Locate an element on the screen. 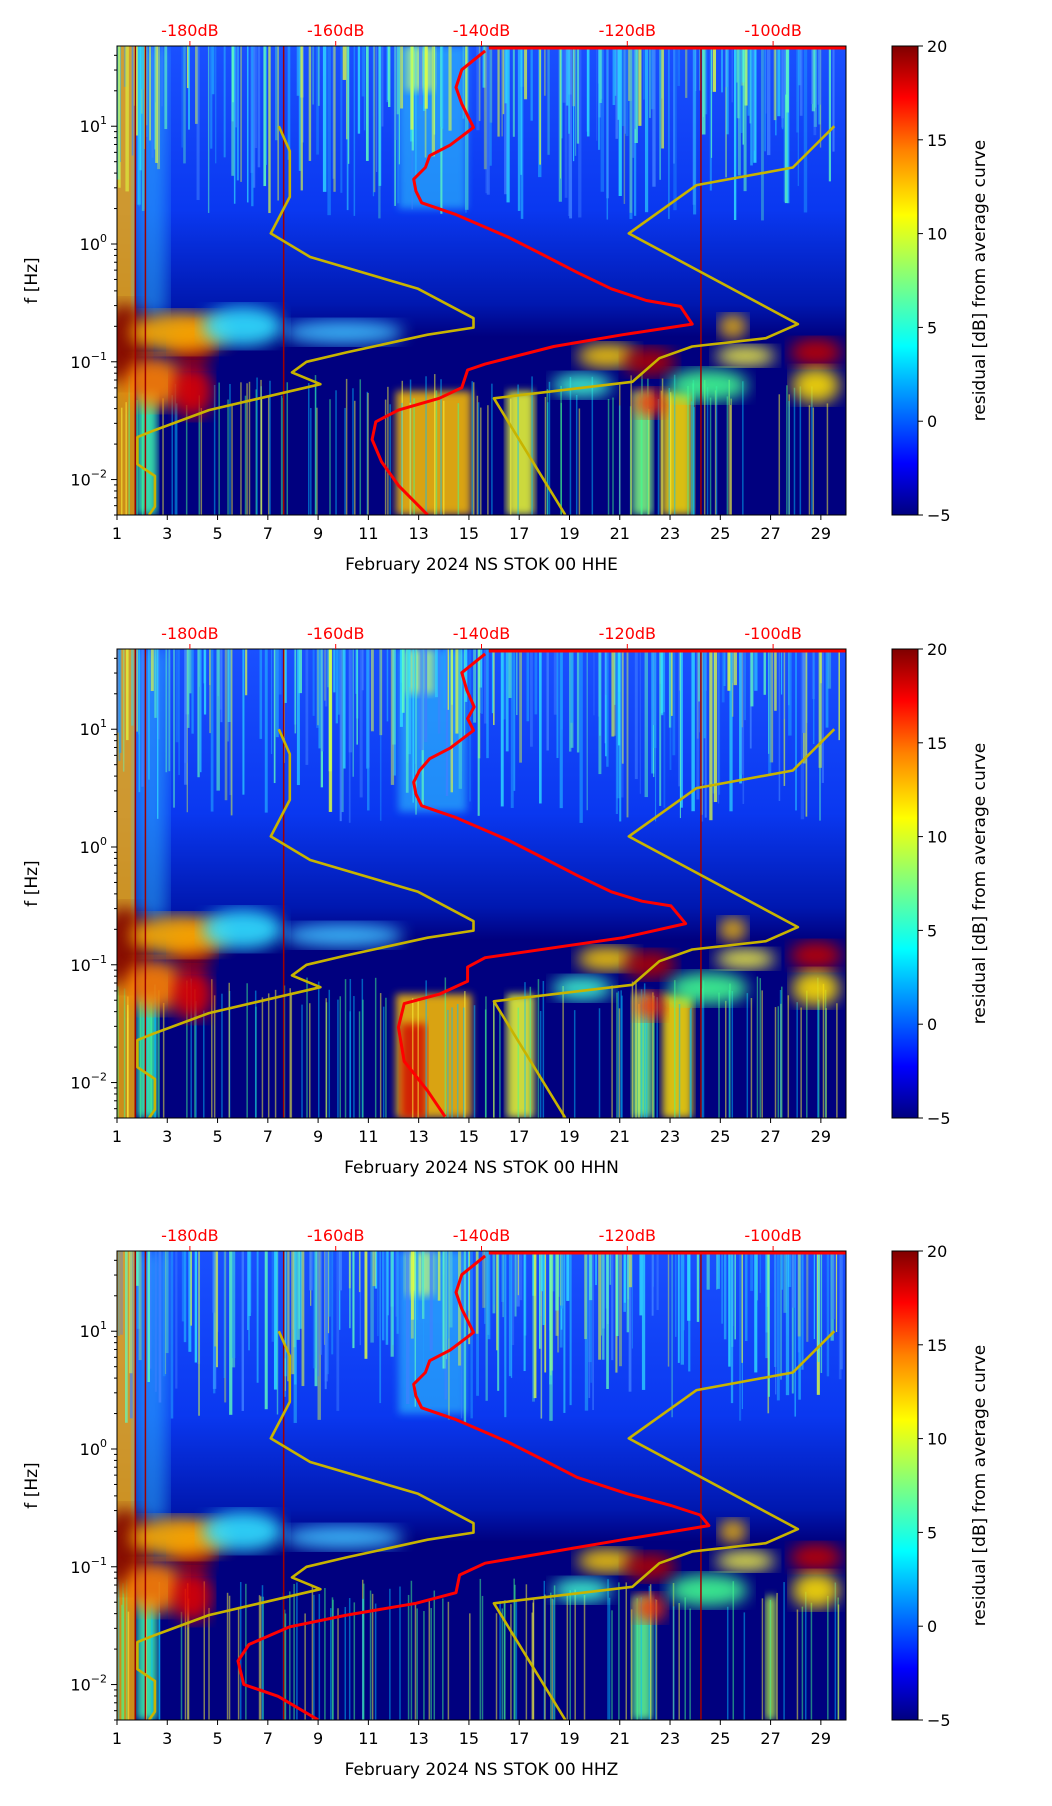 The height and width of the screenshot is (1806, 1052). x-axis-label: February 2024 NS STOK 00 HHZ is located at coordinates (482, 1770).